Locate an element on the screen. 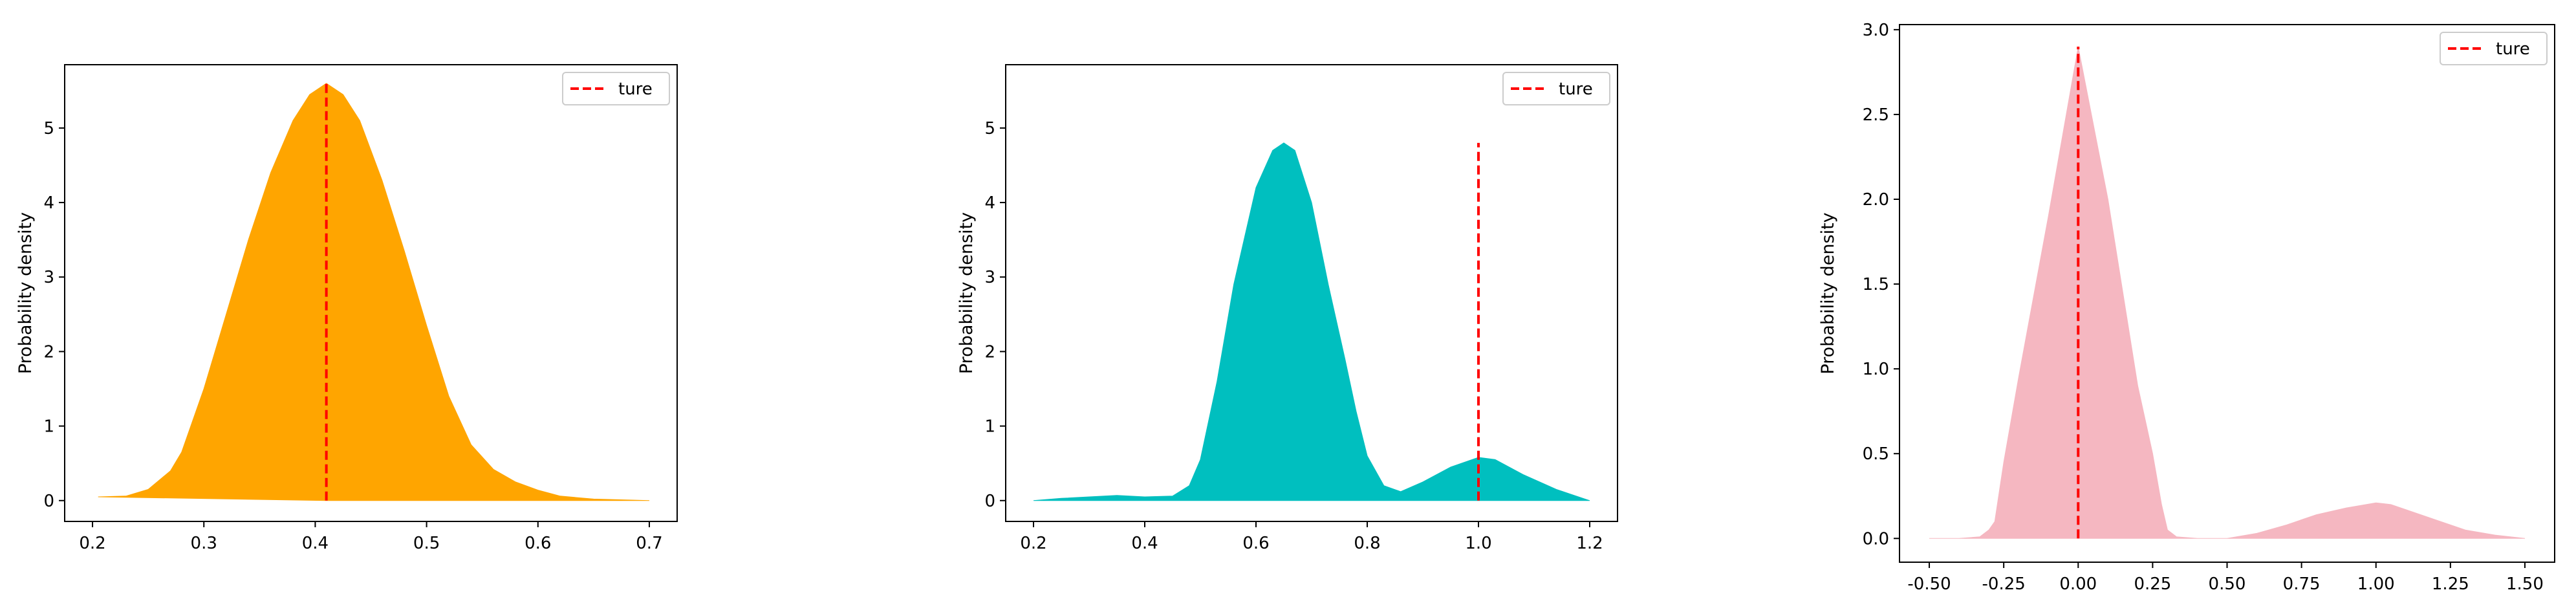 This screenshot has width=2576, height=612. x-tick-label: 0.50 is located at coordinates (2227, 584).